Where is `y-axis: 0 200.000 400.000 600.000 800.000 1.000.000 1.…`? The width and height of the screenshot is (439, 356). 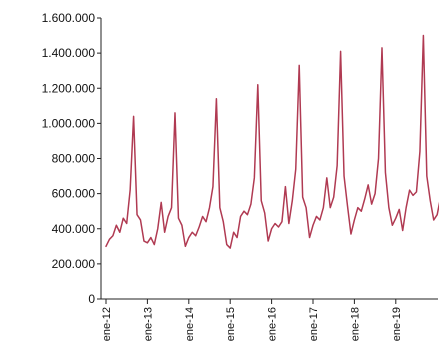
y-axis: 0 200.000 400.000 600.000 800.000 1.000.000 1.… is located at coordinates (72, 158).